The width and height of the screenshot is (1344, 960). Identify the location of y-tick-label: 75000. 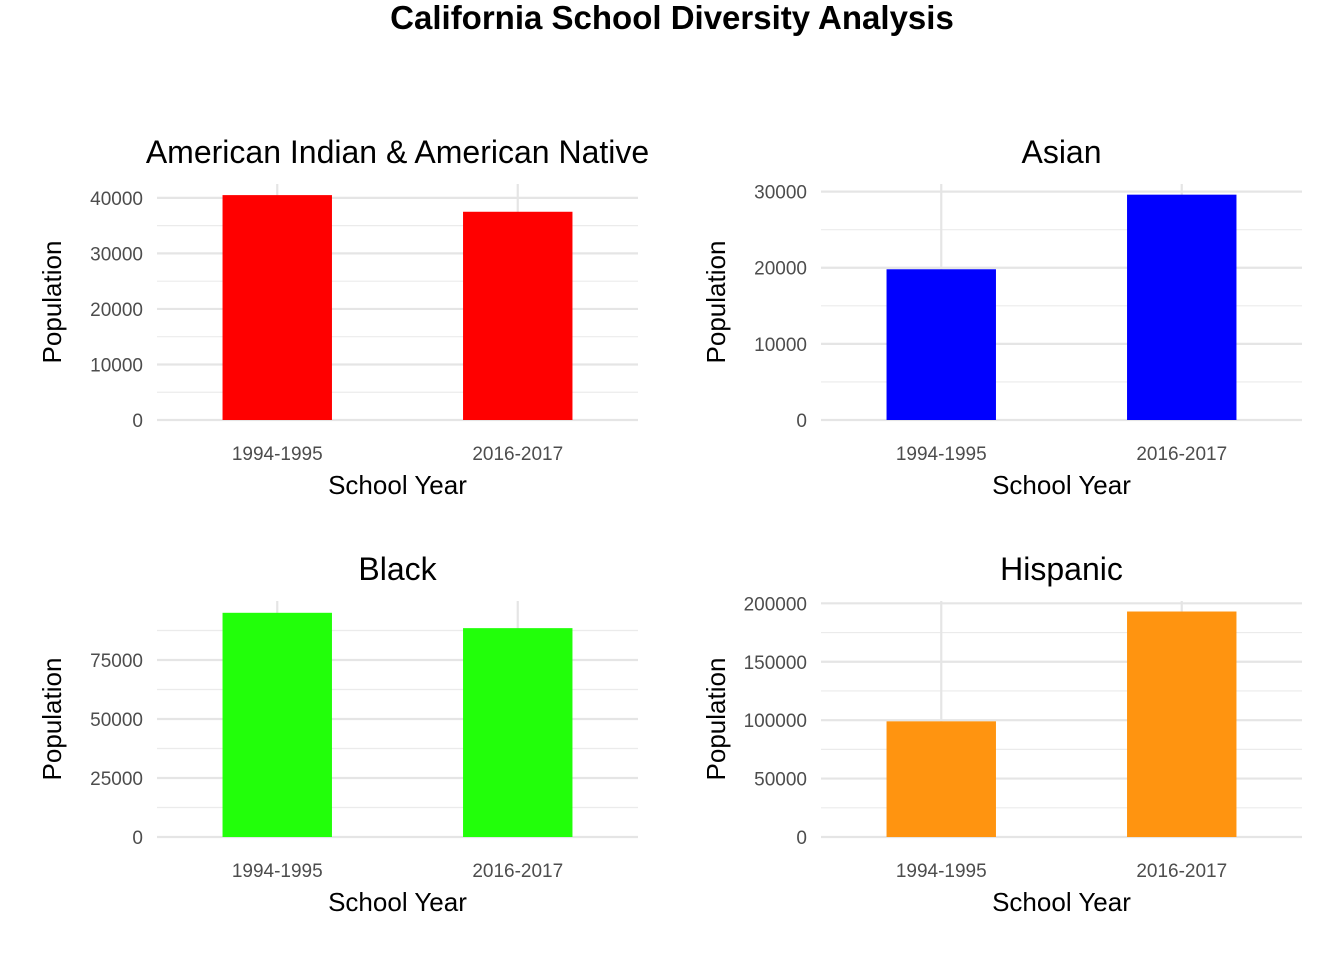
(116, 661).